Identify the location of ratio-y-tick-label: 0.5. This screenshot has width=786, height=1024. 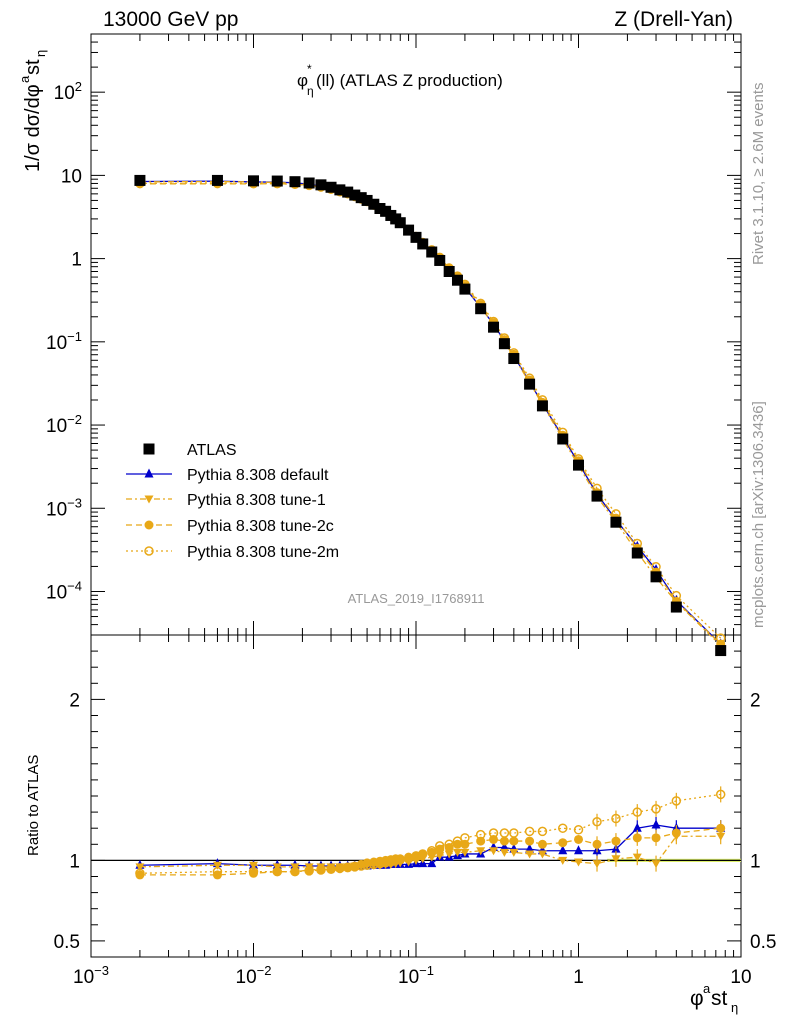
(67, 942).